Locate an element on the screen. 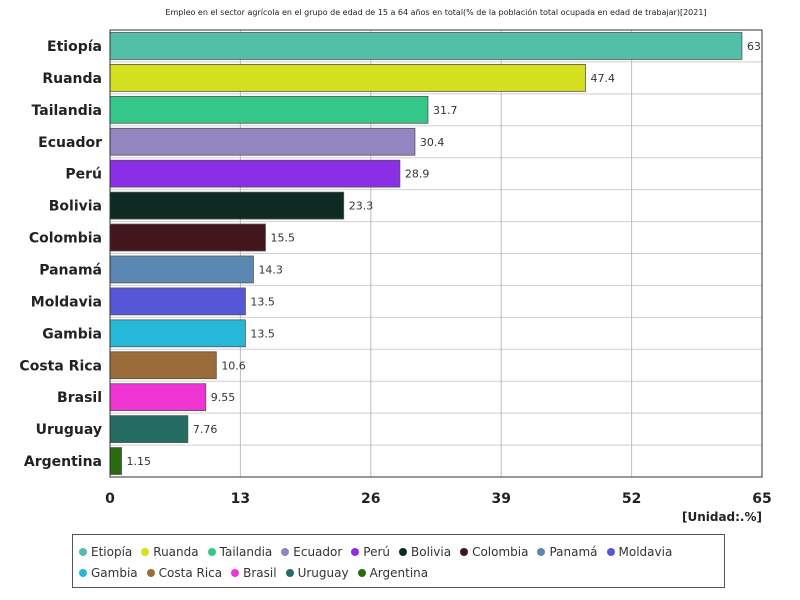 This screenshot has height=600, width=800. category-label: Ecuador is located at coordinates (70, 143).